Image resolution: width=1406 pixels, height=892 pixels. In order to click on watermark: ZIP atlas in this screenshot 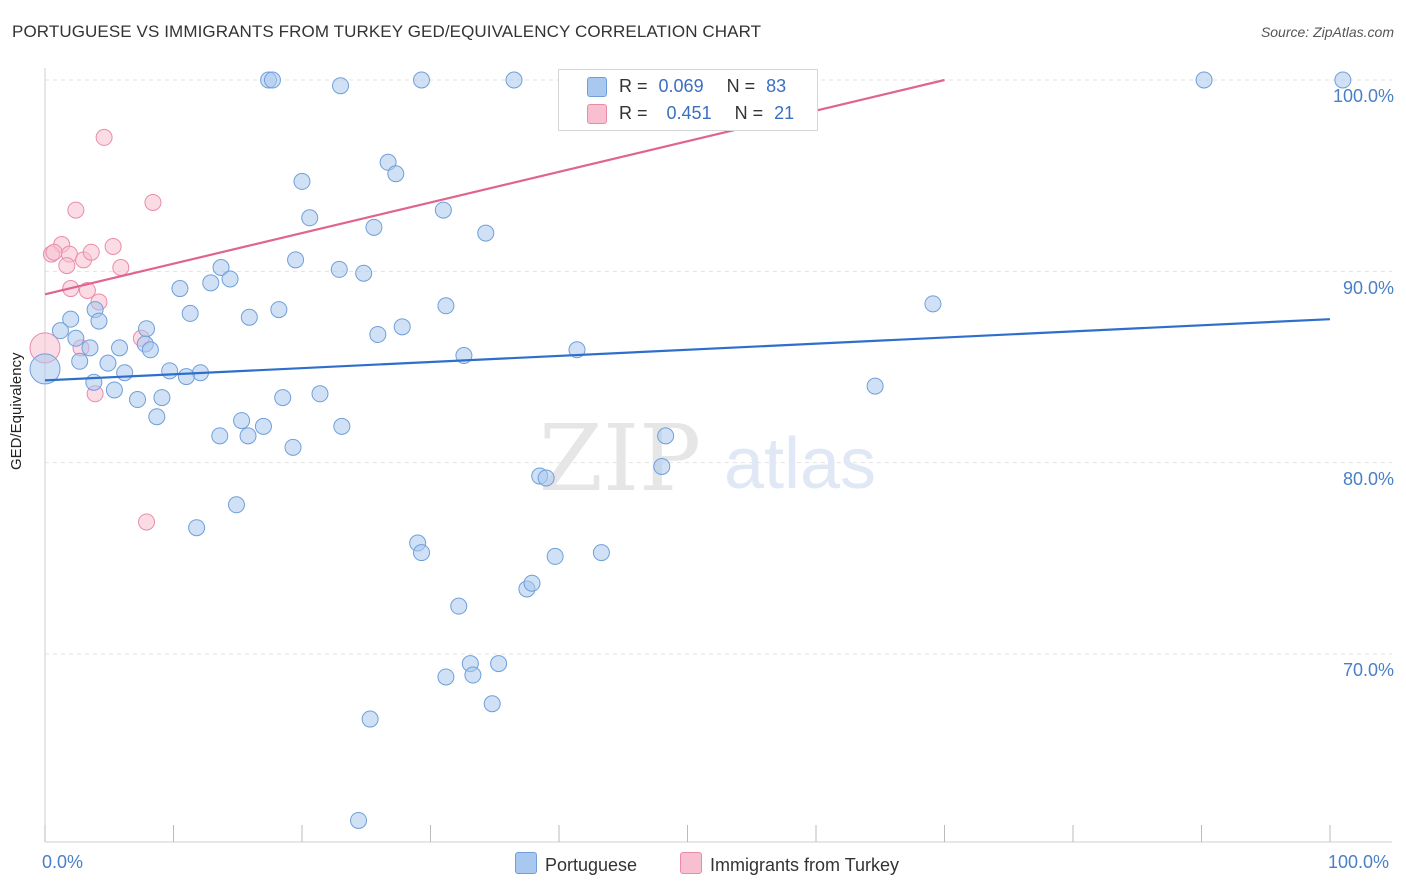, I will do `click(707, 458)`.